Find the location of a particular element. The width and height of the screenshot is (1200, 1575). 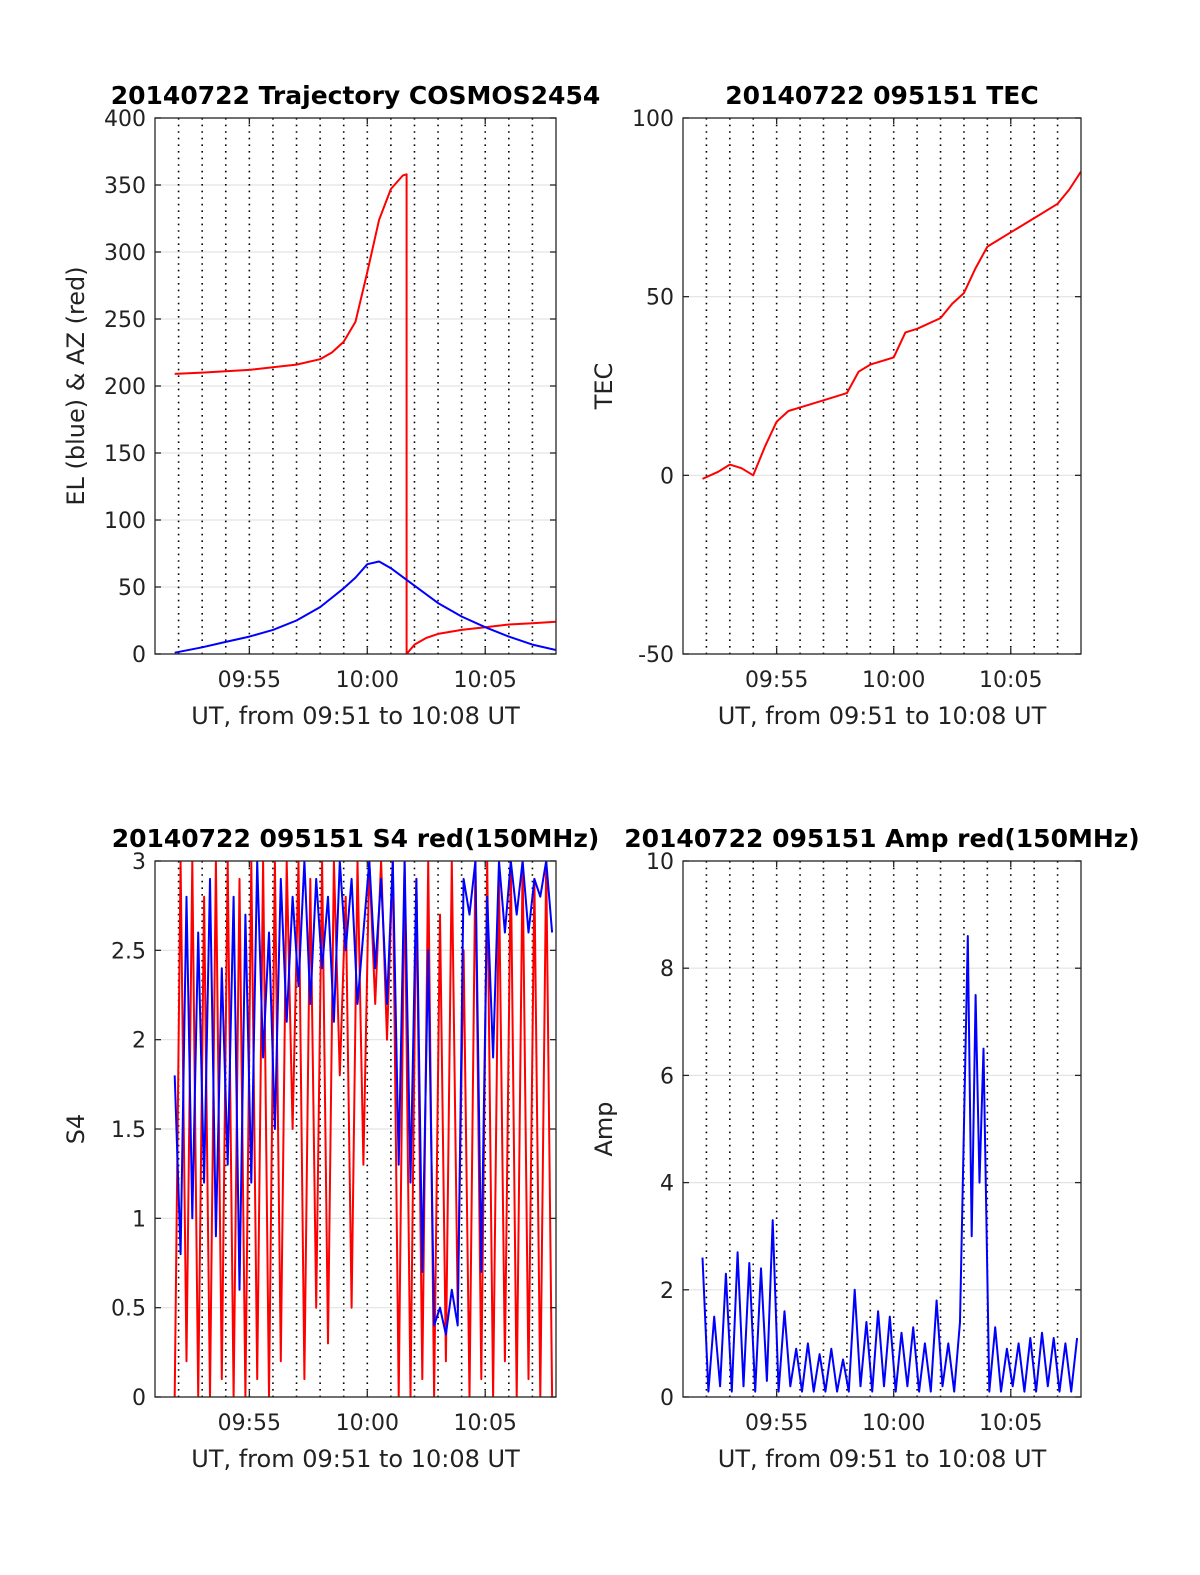

y-tick-label: -50 is located at coordinates (656, 655).